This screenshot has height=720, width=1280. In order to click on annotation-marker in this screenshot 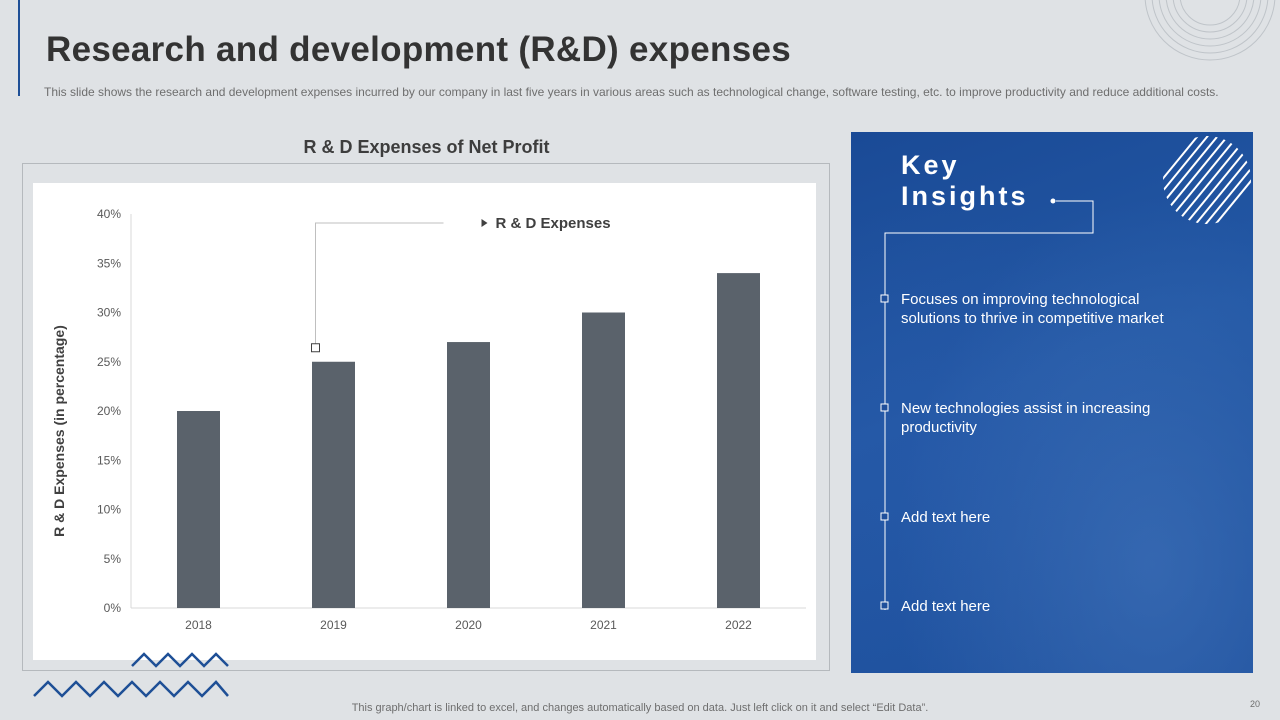, I will do `click(315, 348)`.